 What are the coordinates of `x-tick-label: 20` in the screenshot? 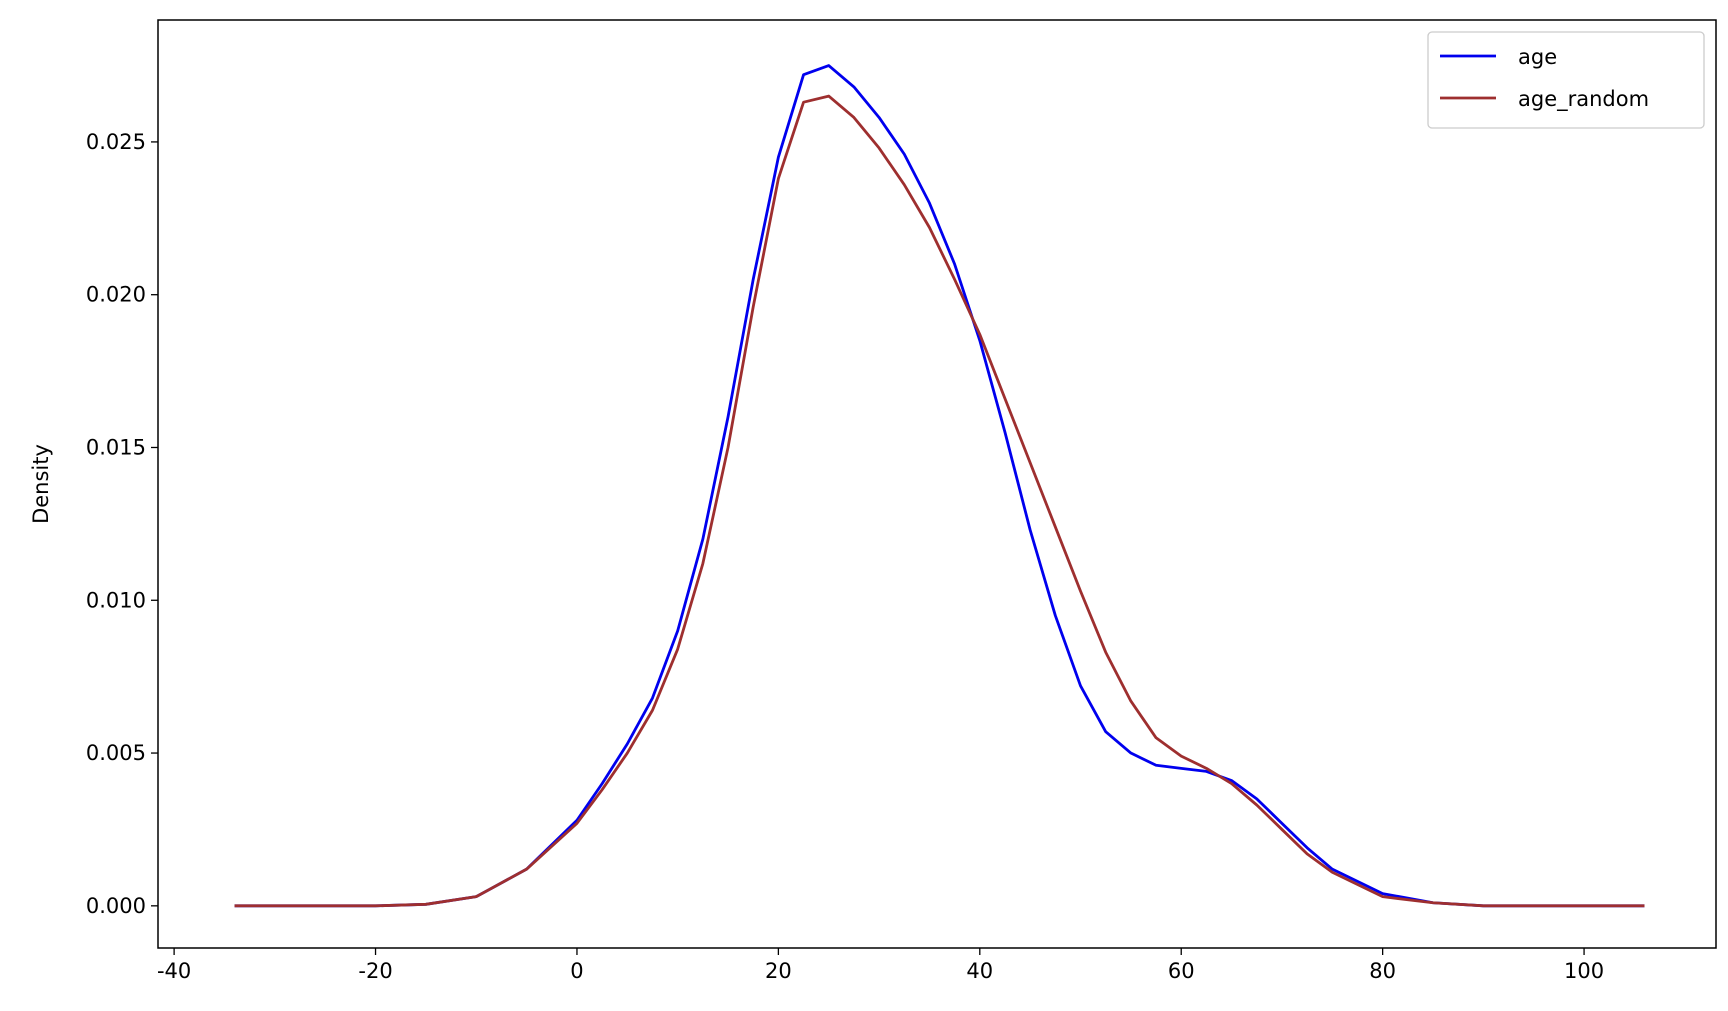 It's located at (778, 971).